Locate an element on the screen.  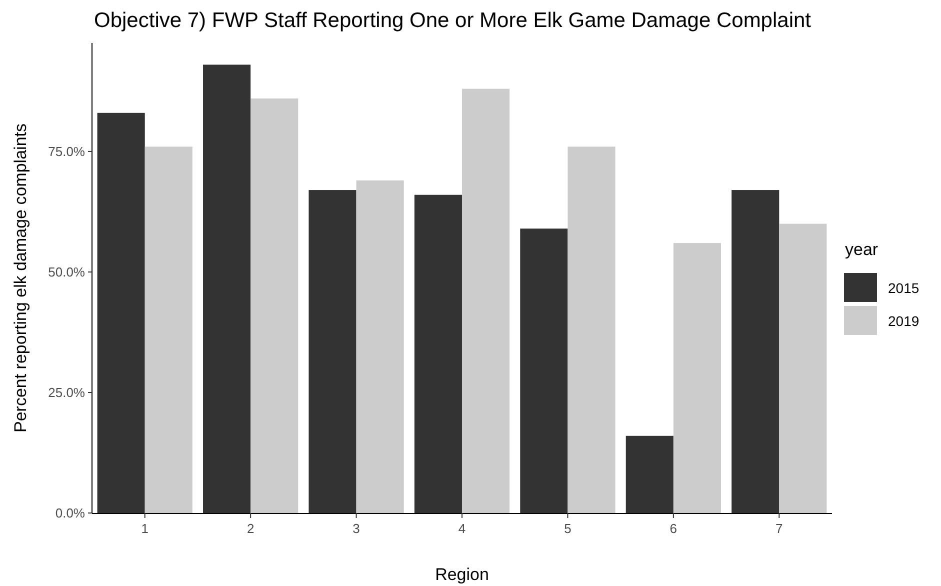
x-tick-label: 4 is located at coordinates (462, 528).